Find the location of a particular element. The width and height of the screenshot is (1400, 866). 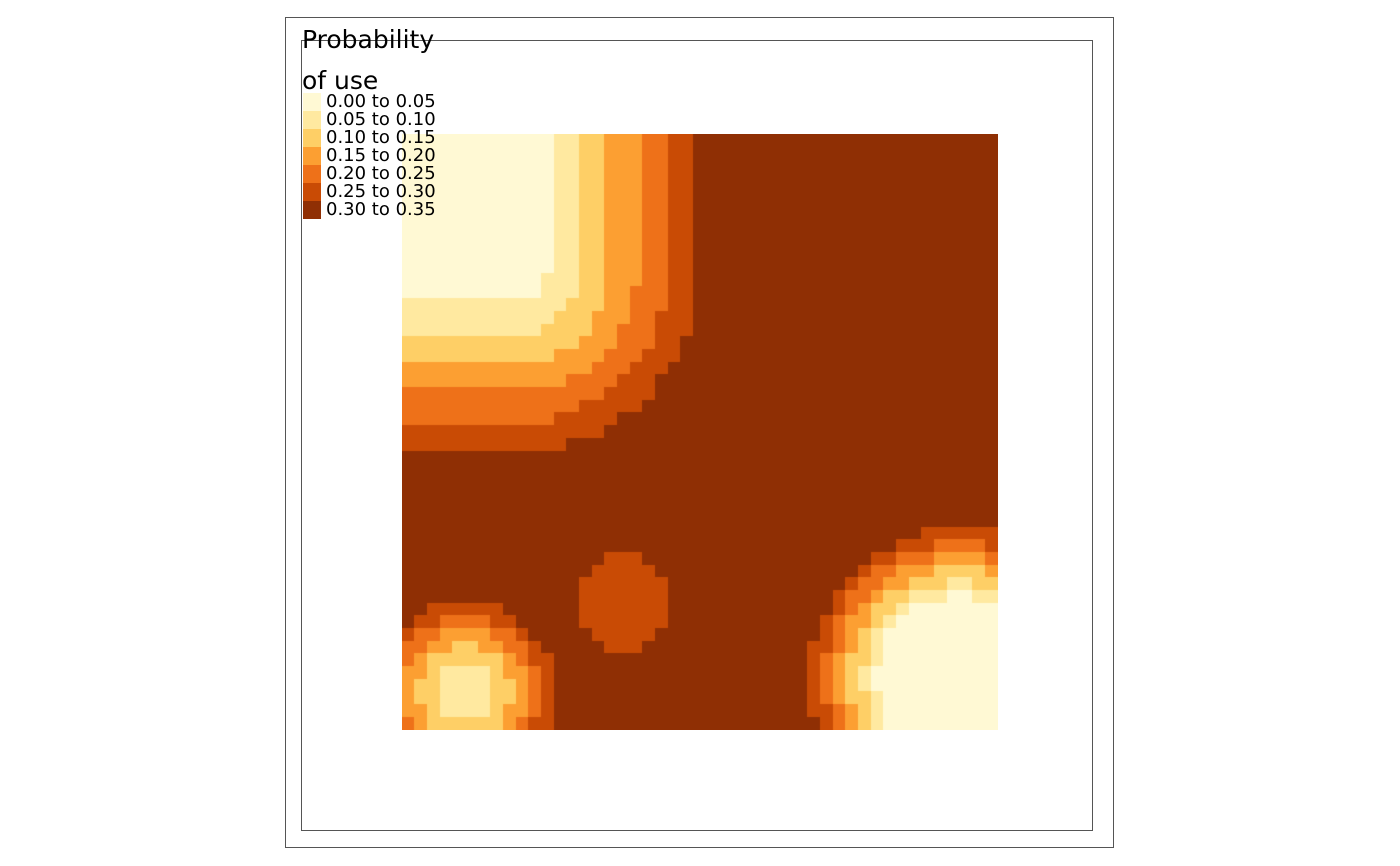

legend-title-line1: Probability is located at coordinates (368, 39).